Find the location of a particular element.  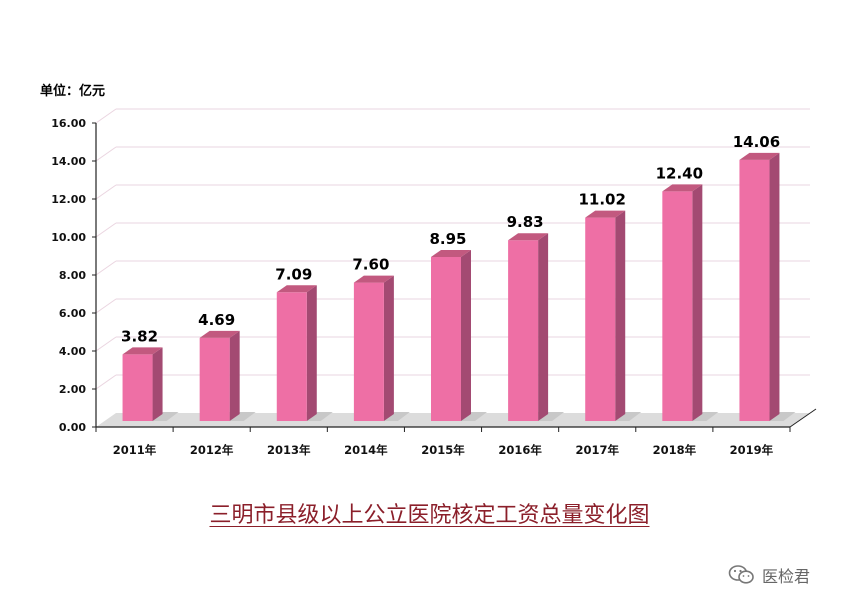

y-tick-label: 12.00 is located at coordinates (68, 199).